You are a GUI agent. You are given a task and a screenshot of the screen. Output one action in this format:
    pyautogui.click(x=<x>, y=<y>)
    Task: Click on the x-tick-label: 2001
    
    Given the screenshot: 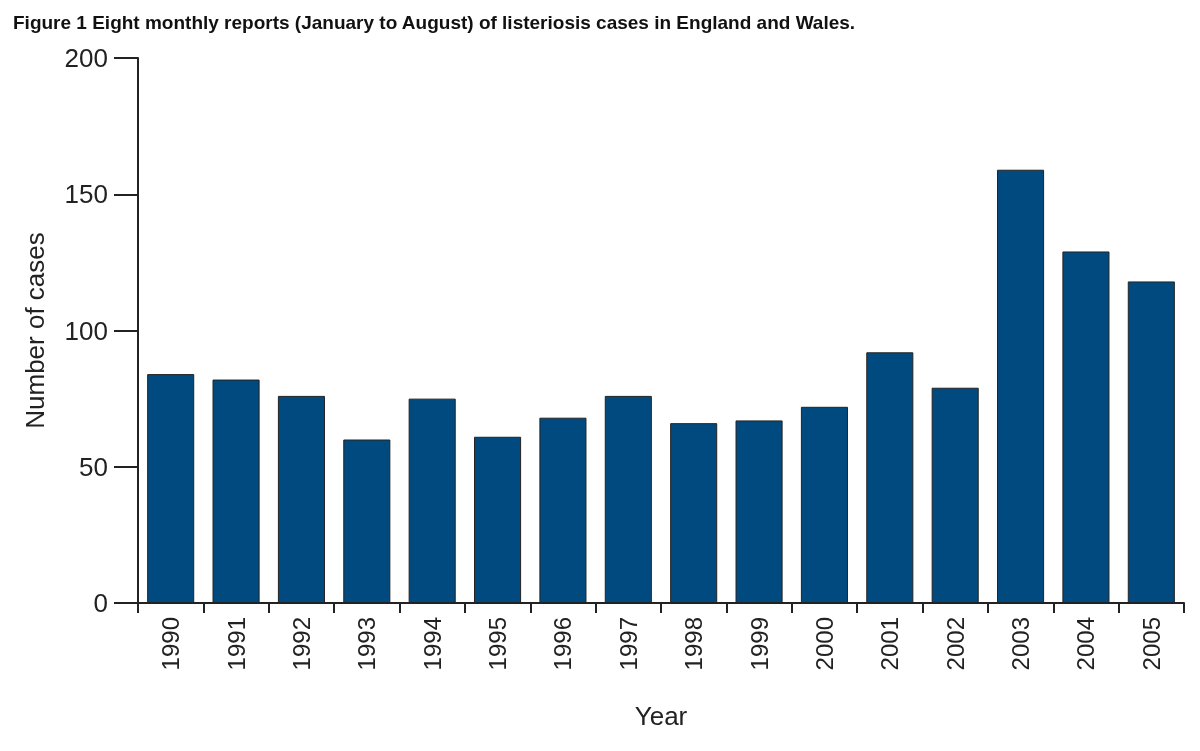 What is the action you would take?
    pyautogui.click(x=890, y=644)
    